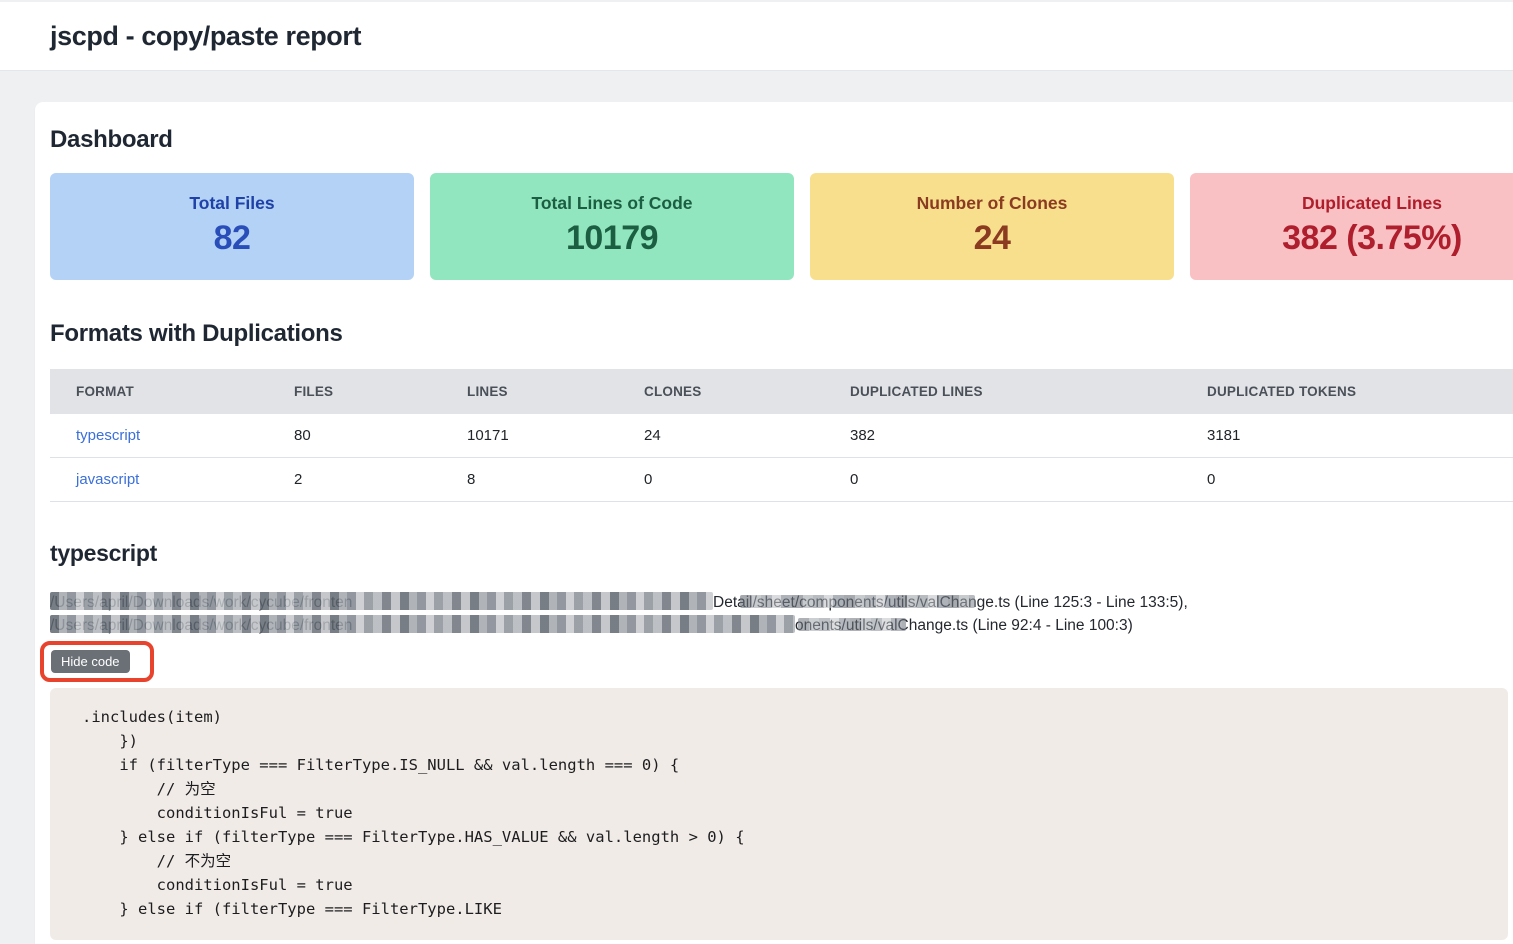 The height and width of the screenshot is (944, 1513). What do you see at coordinates (863, 435) in the screenshot?
I see `cell-duplicated-lines: 382` at bounding box center [863, 435].